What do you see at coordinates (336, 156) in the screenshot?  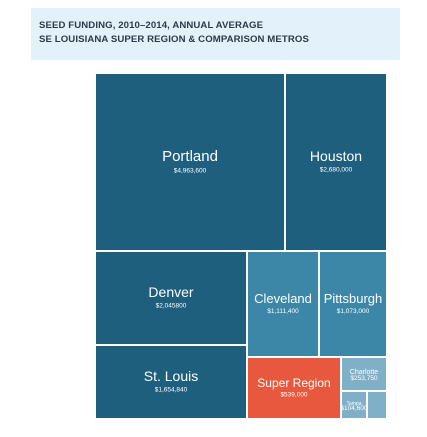 I see `tile-name-houston: Houston` at bounding box center [336, 156].